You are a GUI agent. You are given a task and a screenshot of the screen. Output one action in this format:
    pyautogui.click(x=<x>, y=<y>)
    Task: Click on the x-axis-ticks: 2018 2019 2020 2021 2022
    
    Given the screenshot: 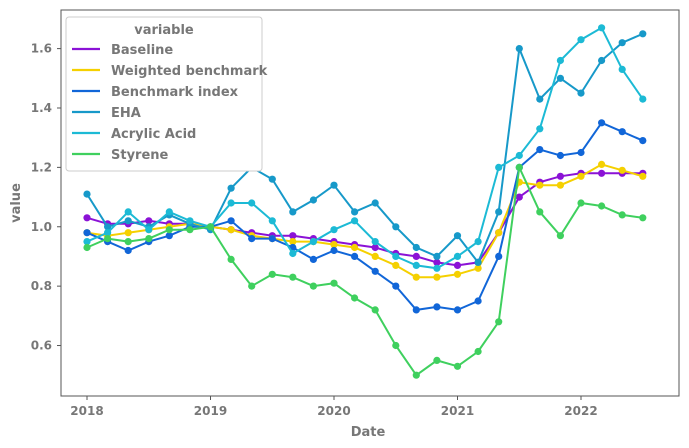 What is the action you would take?
    pyautogui.click(x=334, y=407)
    